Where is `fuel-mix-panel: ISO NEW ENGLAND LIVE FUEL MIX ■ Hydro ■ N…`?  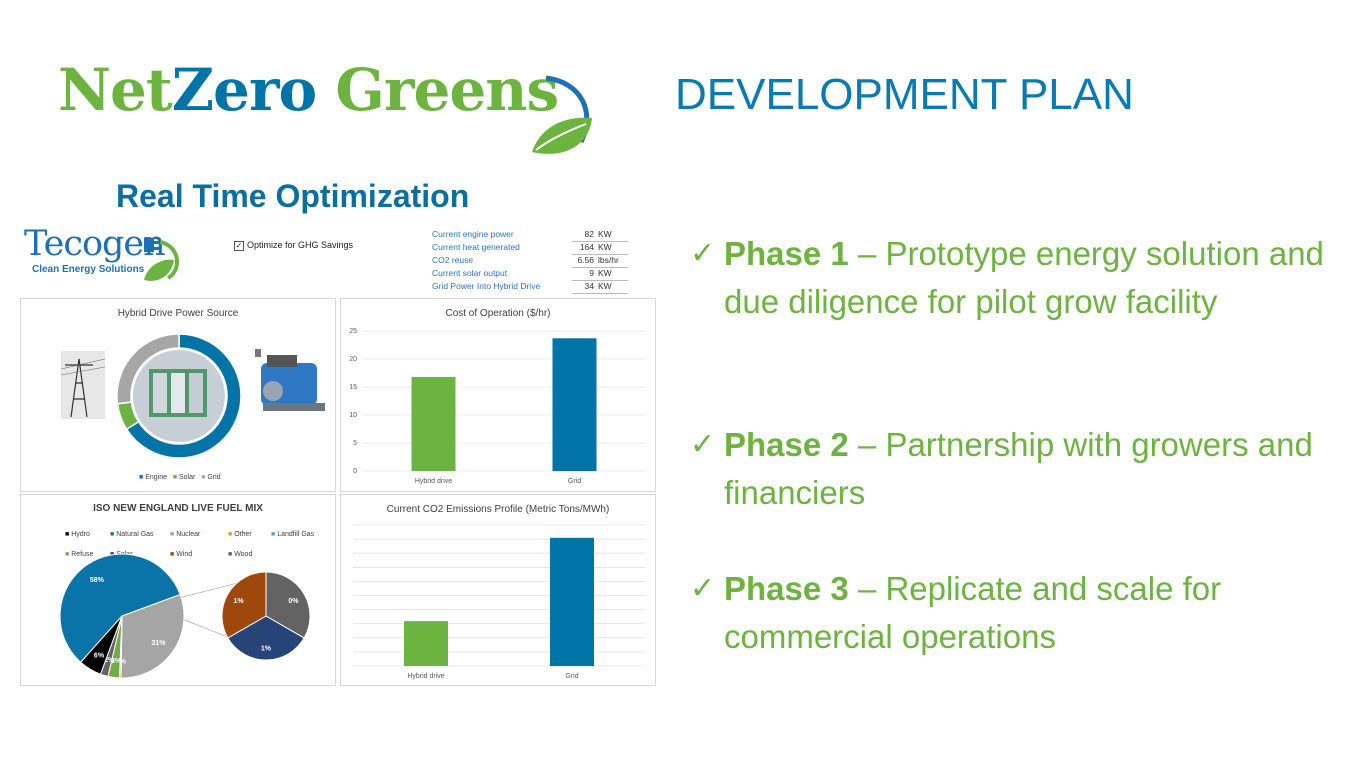 fuel-mix-panel: ISO NEW ENGLAND LIVE FUEL MIX ■ Hydro ■ N… is located at coordinates (178, 590).